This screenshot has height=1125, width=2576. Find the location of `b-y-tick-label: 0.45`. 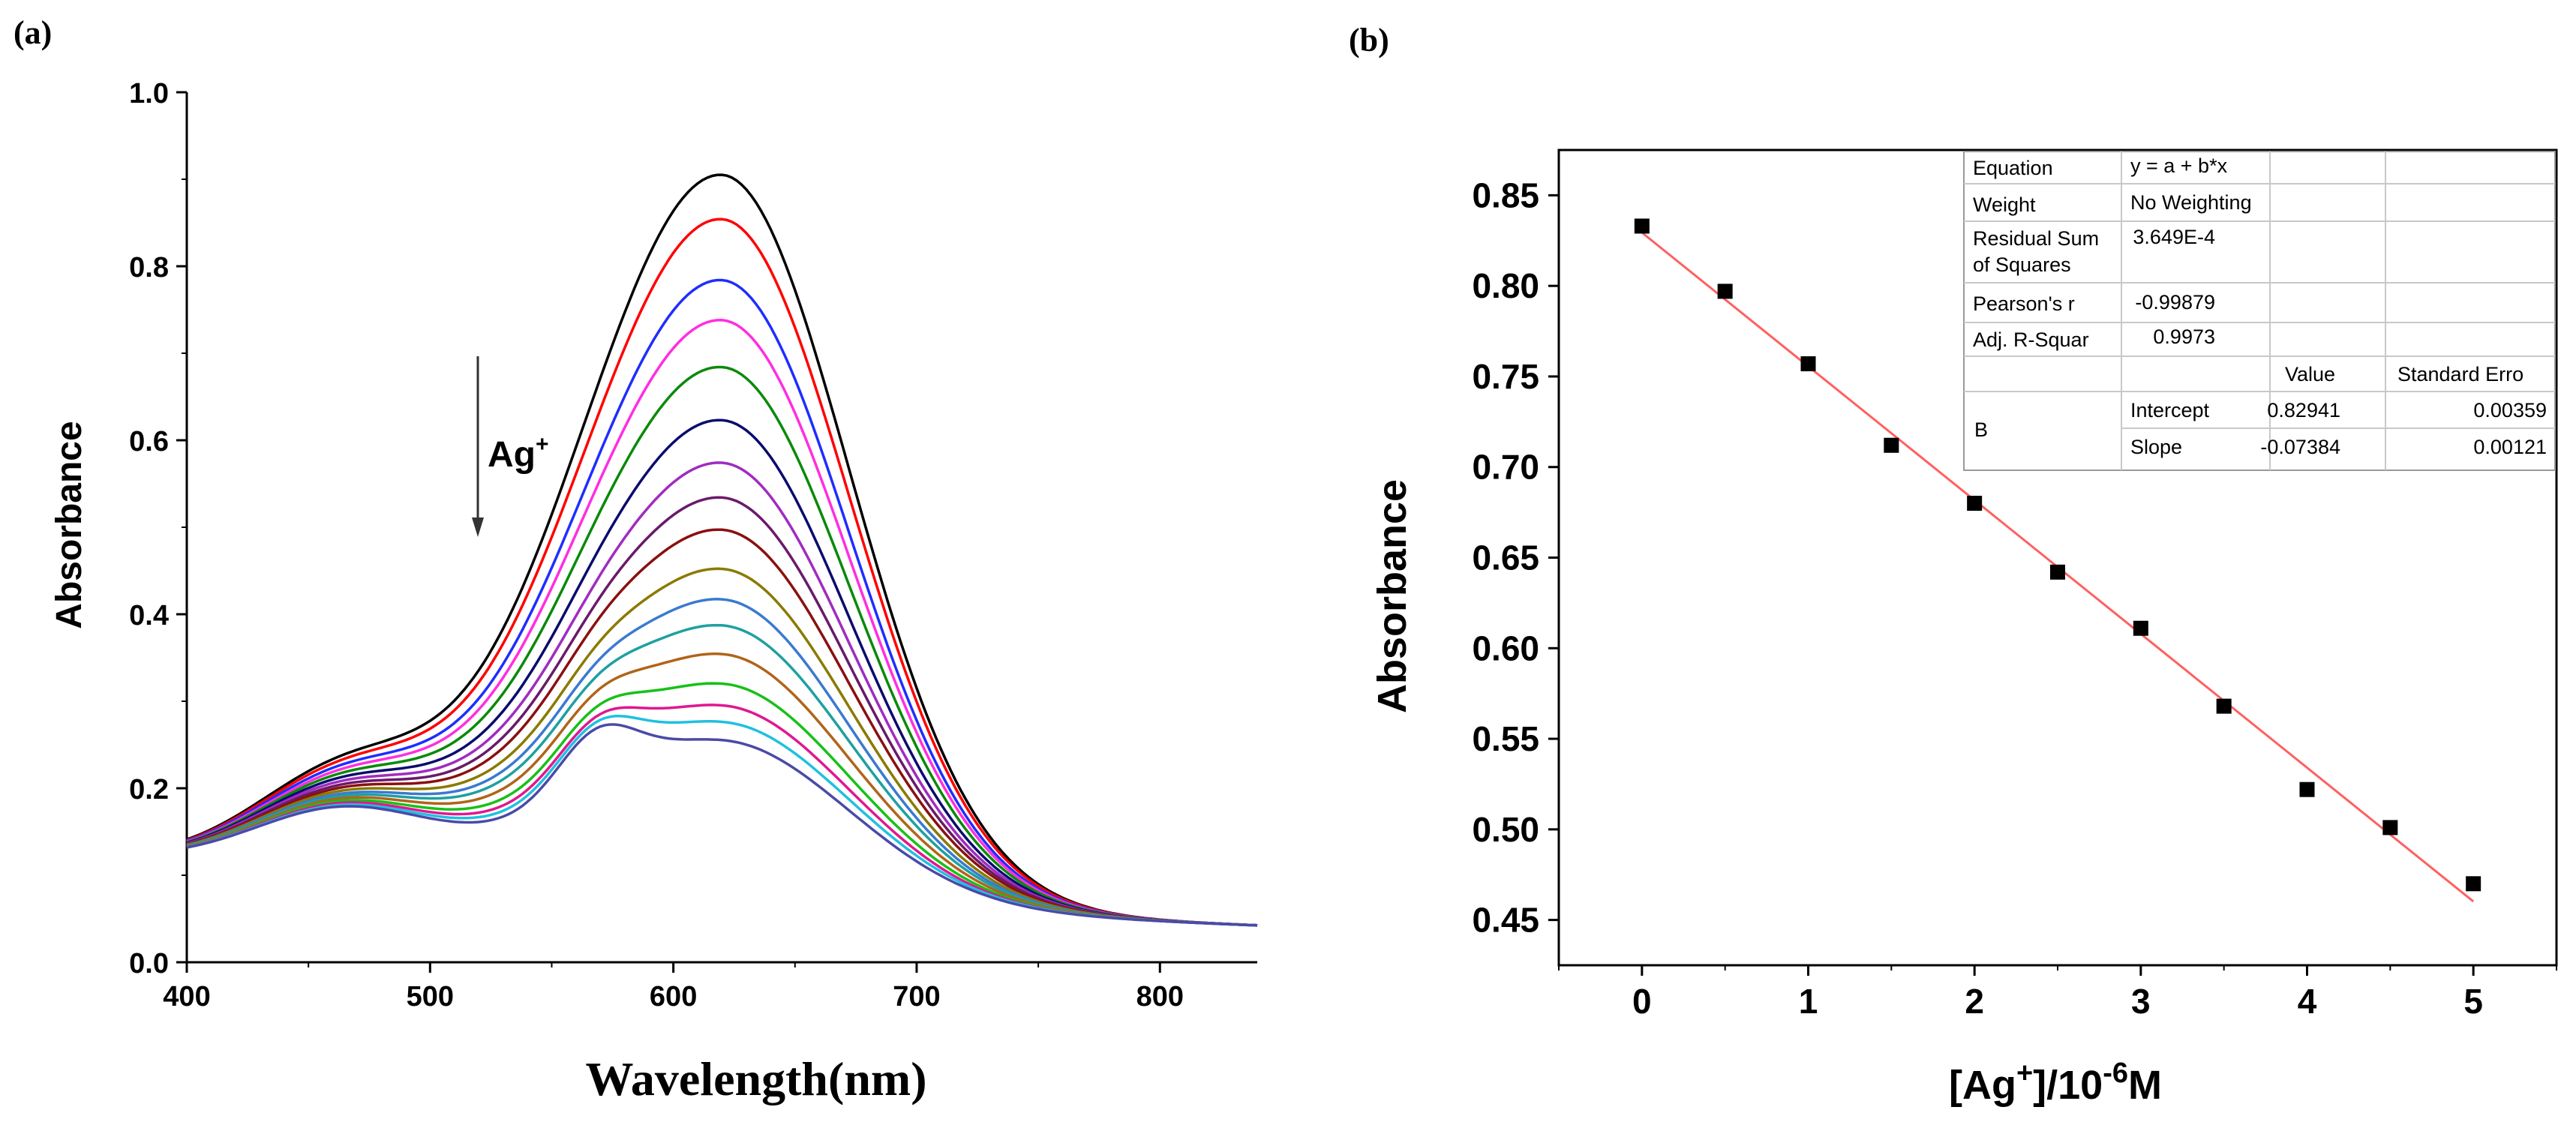

b-y-tick-label: 0.45 is located at coordinates (1505, 920).